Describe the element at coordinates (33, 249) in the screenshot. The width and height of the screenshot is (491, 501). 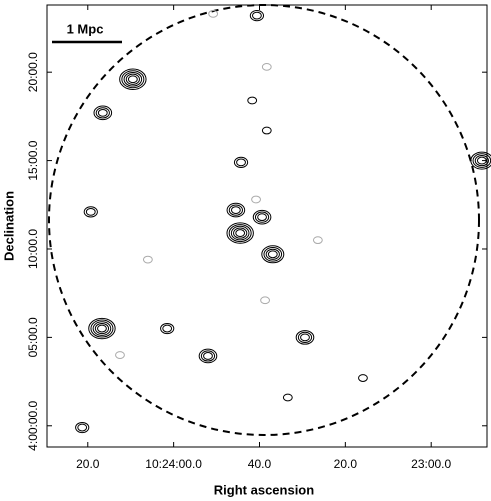
I see `y-tick-label: 10:00.0` at that location.